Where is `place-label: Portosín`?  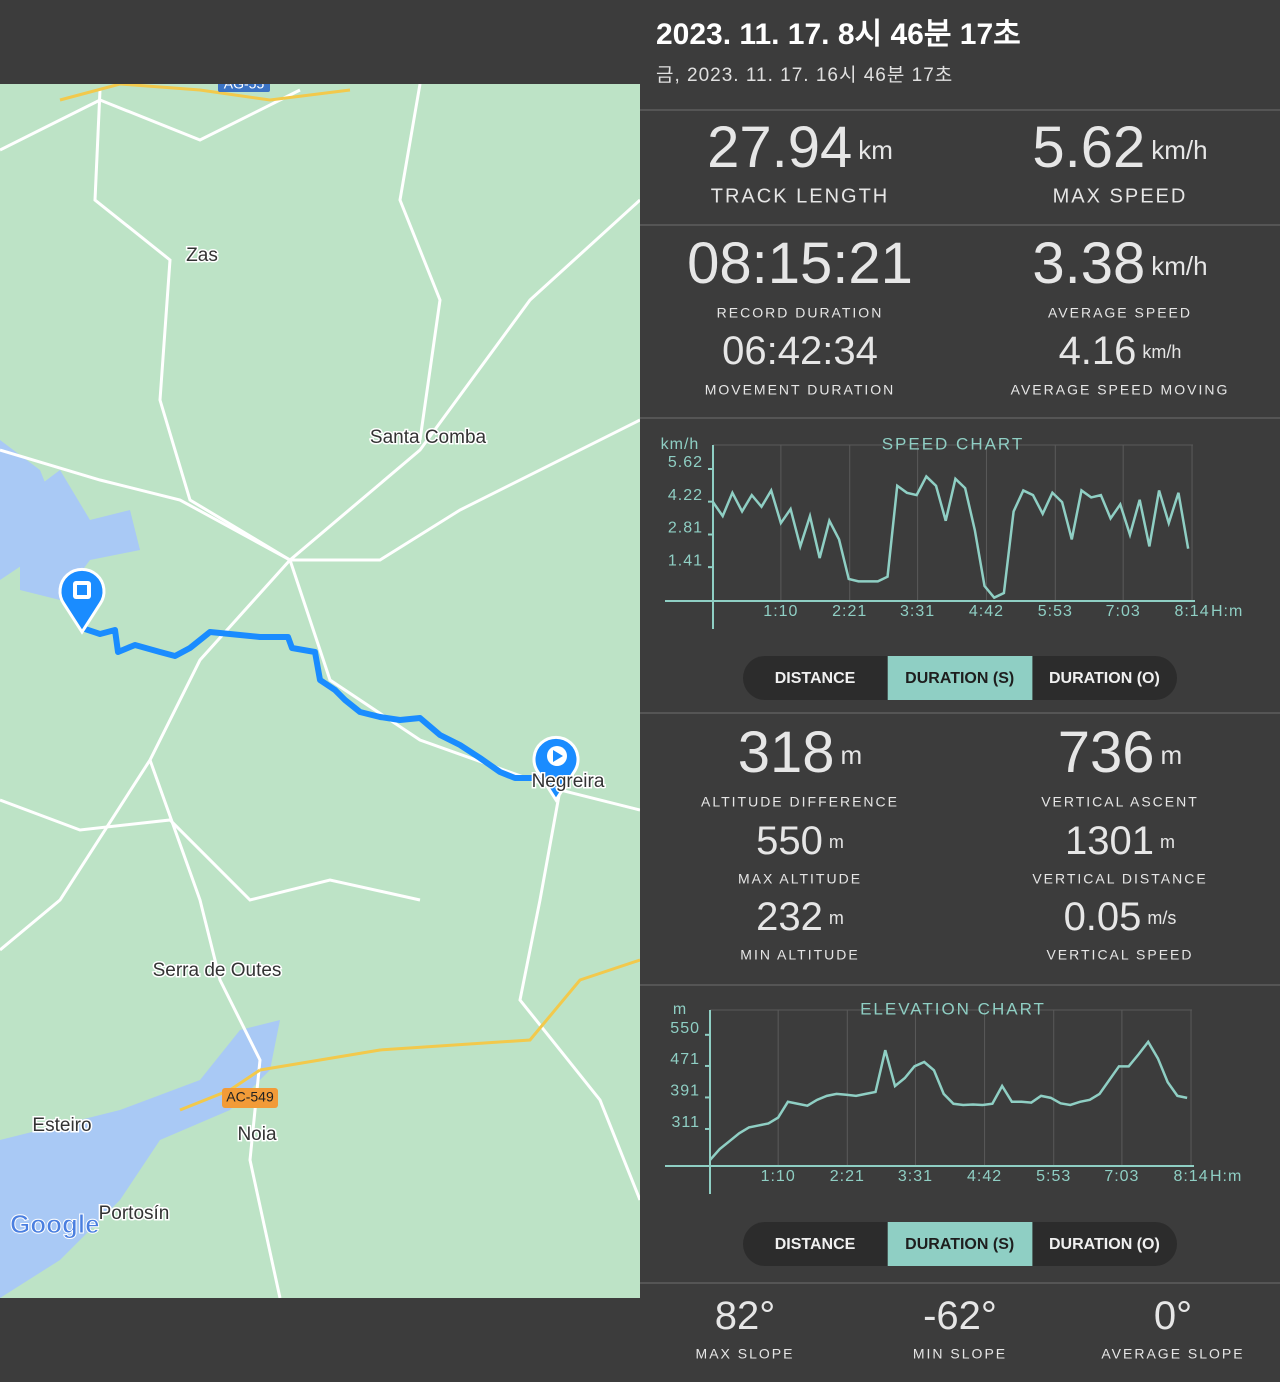 place-label: Portosín is located at coordinates (134, 1213).